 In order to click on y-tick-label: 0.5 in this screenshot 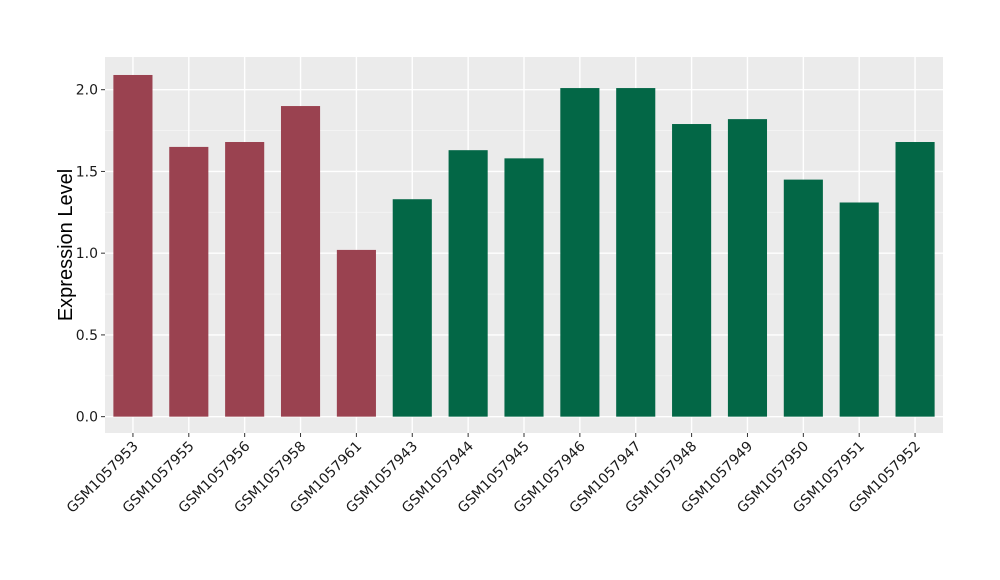, I will do `click(87, 336)`.